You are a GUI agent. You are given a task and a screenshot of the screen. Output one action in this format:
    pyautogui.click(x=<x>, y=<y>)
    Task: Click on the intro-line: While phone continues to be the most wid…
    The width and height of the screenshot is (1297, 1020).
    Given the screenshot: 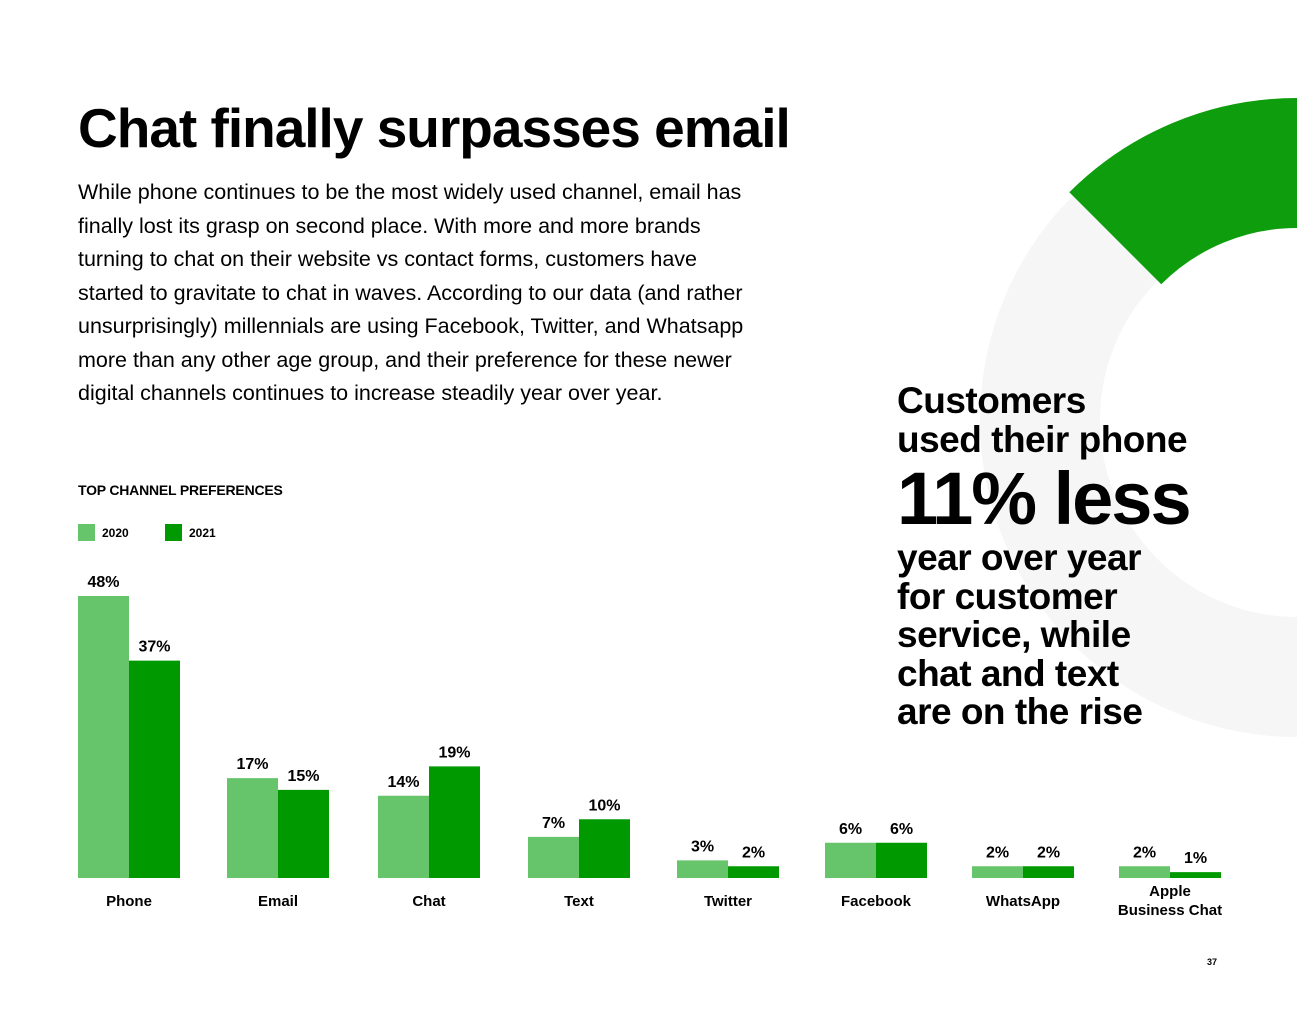 What is the action you would take?
    pyautogui.click(x=410, y=192)
    